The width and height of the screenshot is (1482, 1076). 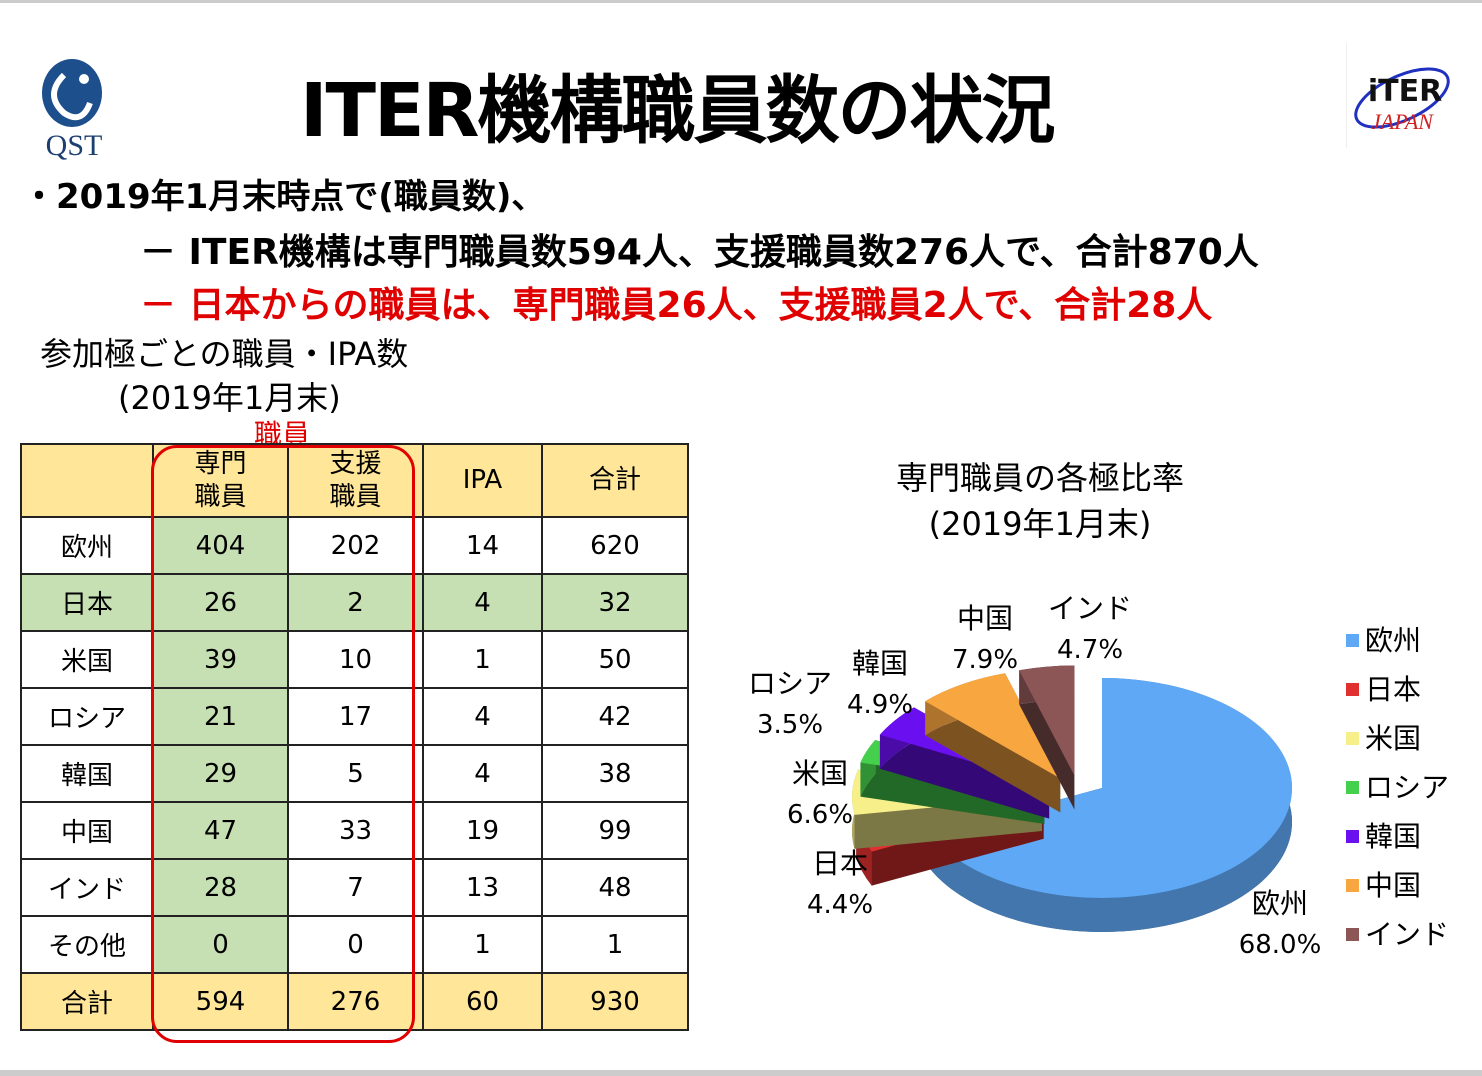 I want to click on pie-slice-インド, so click(x=1047, y=720).